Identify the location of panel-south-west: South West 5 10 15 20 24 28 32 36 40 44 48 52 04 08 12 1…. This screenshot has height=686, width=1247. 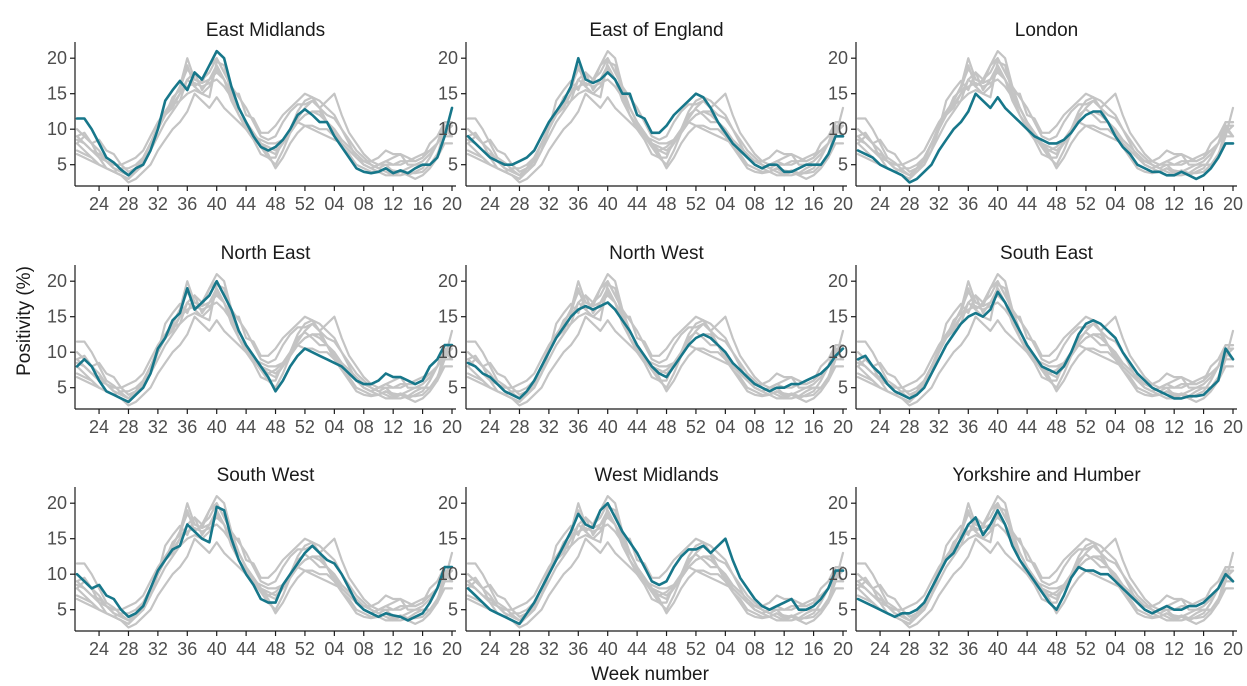
(254, 562).